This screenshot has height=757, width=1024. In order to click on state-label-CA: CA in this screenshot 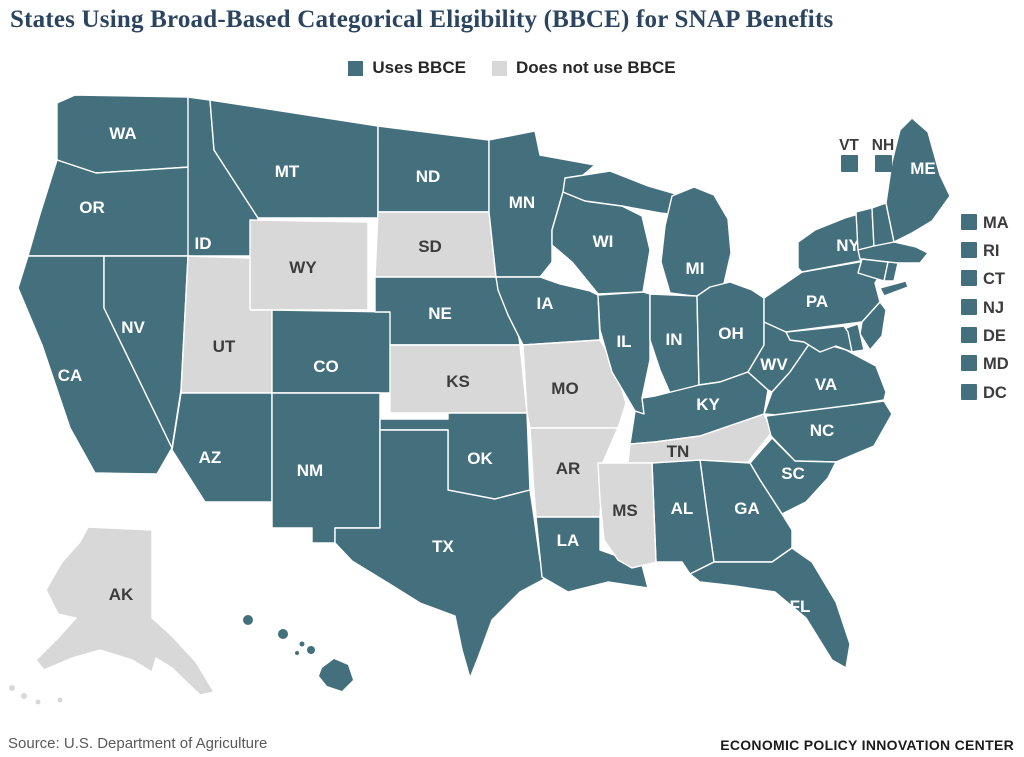, I will do `click(70, 375)`.